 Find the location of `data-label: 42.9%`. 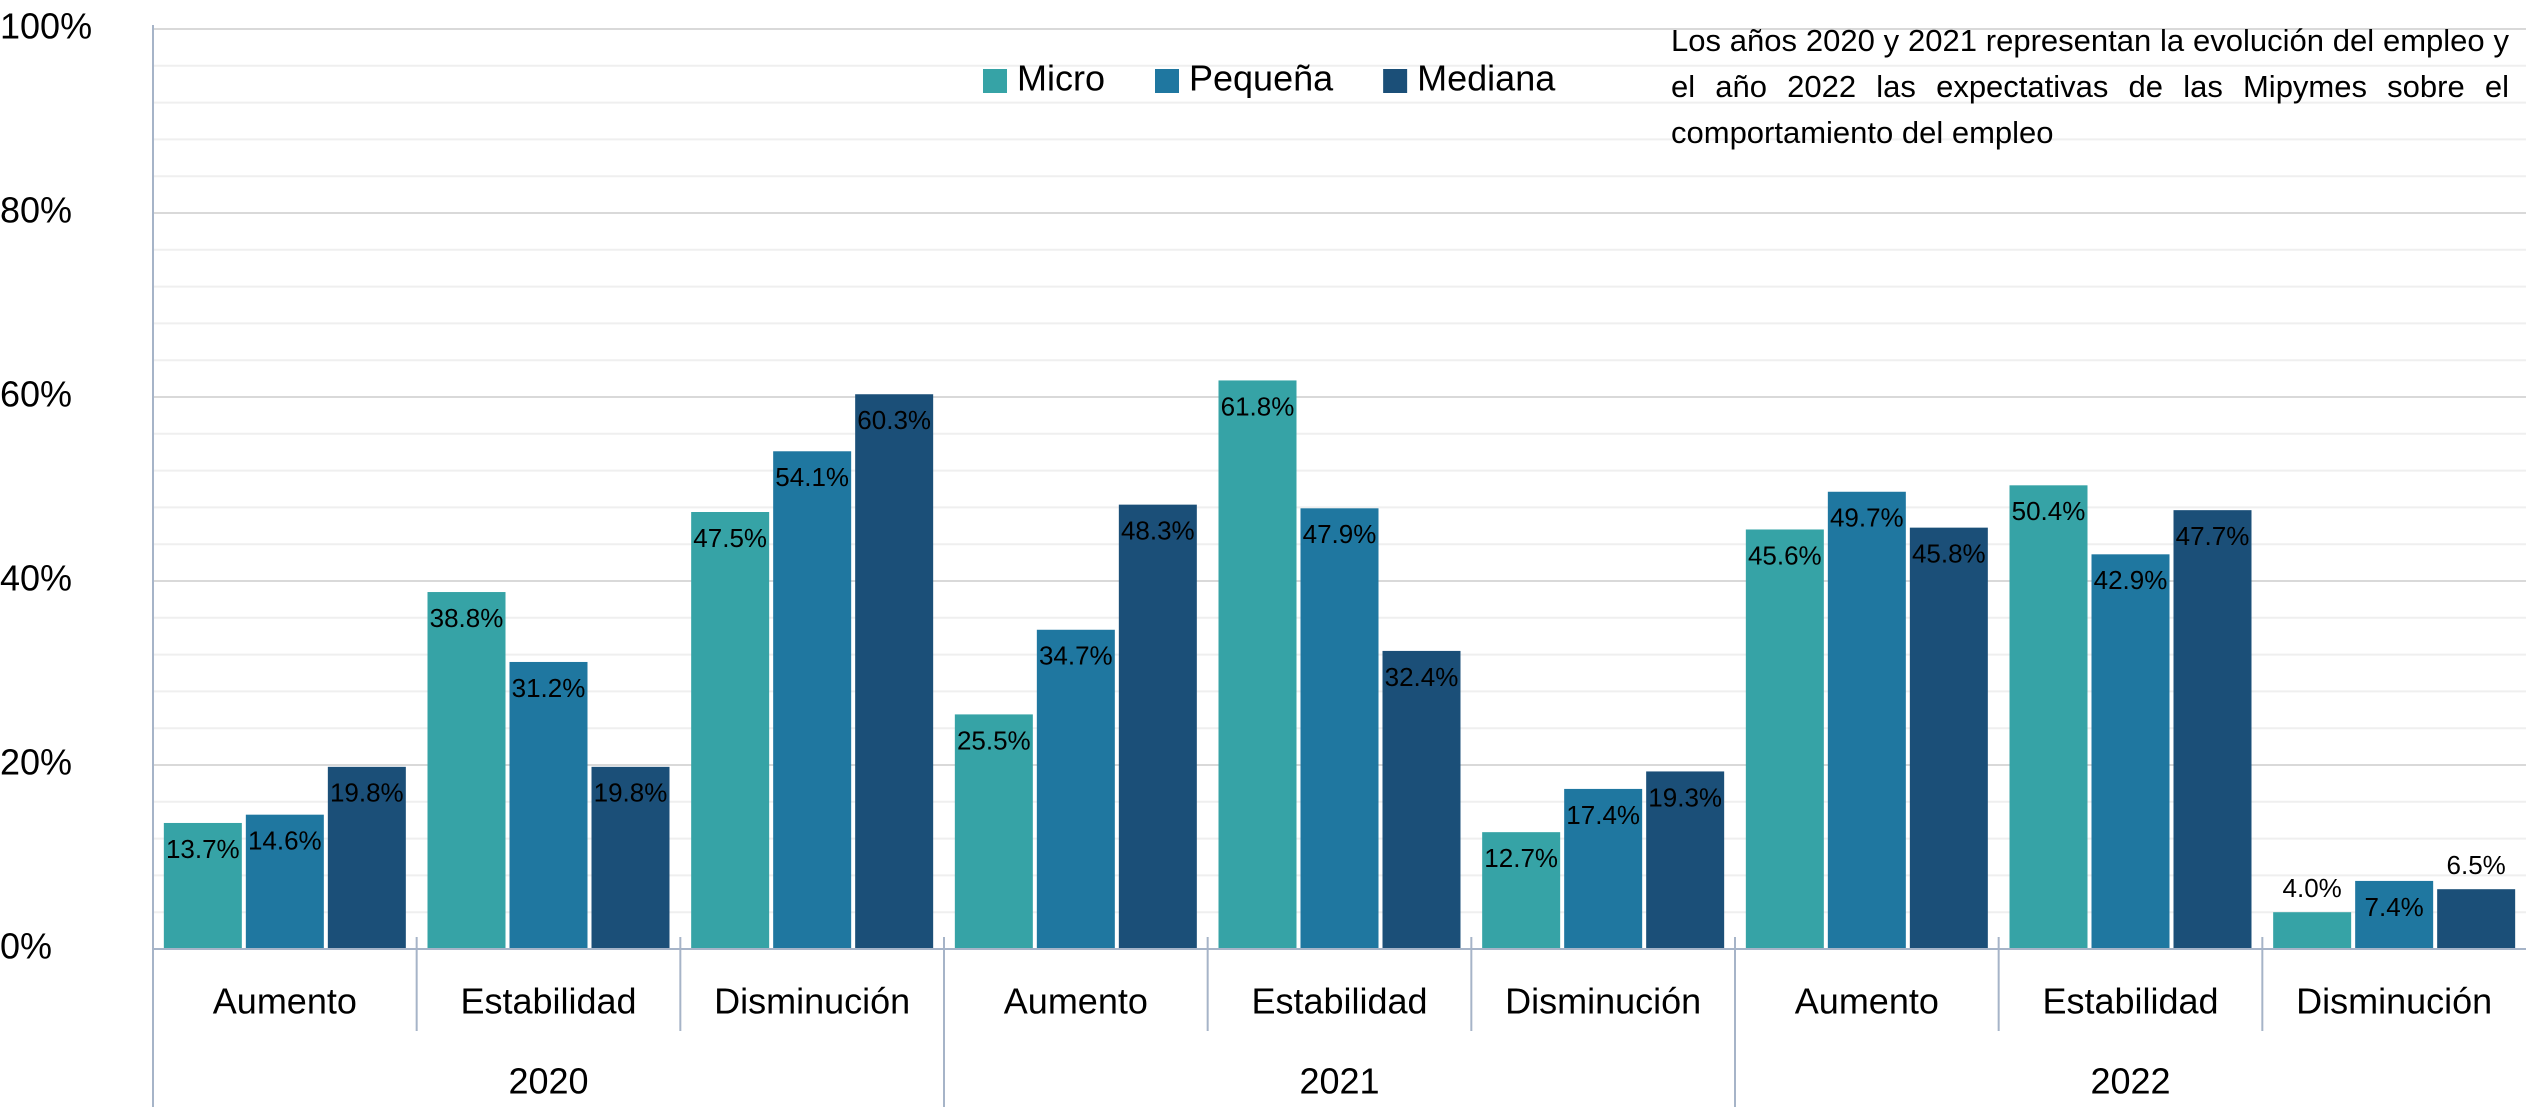

data-label: 42.9% is located at coordinates (2131, 580).